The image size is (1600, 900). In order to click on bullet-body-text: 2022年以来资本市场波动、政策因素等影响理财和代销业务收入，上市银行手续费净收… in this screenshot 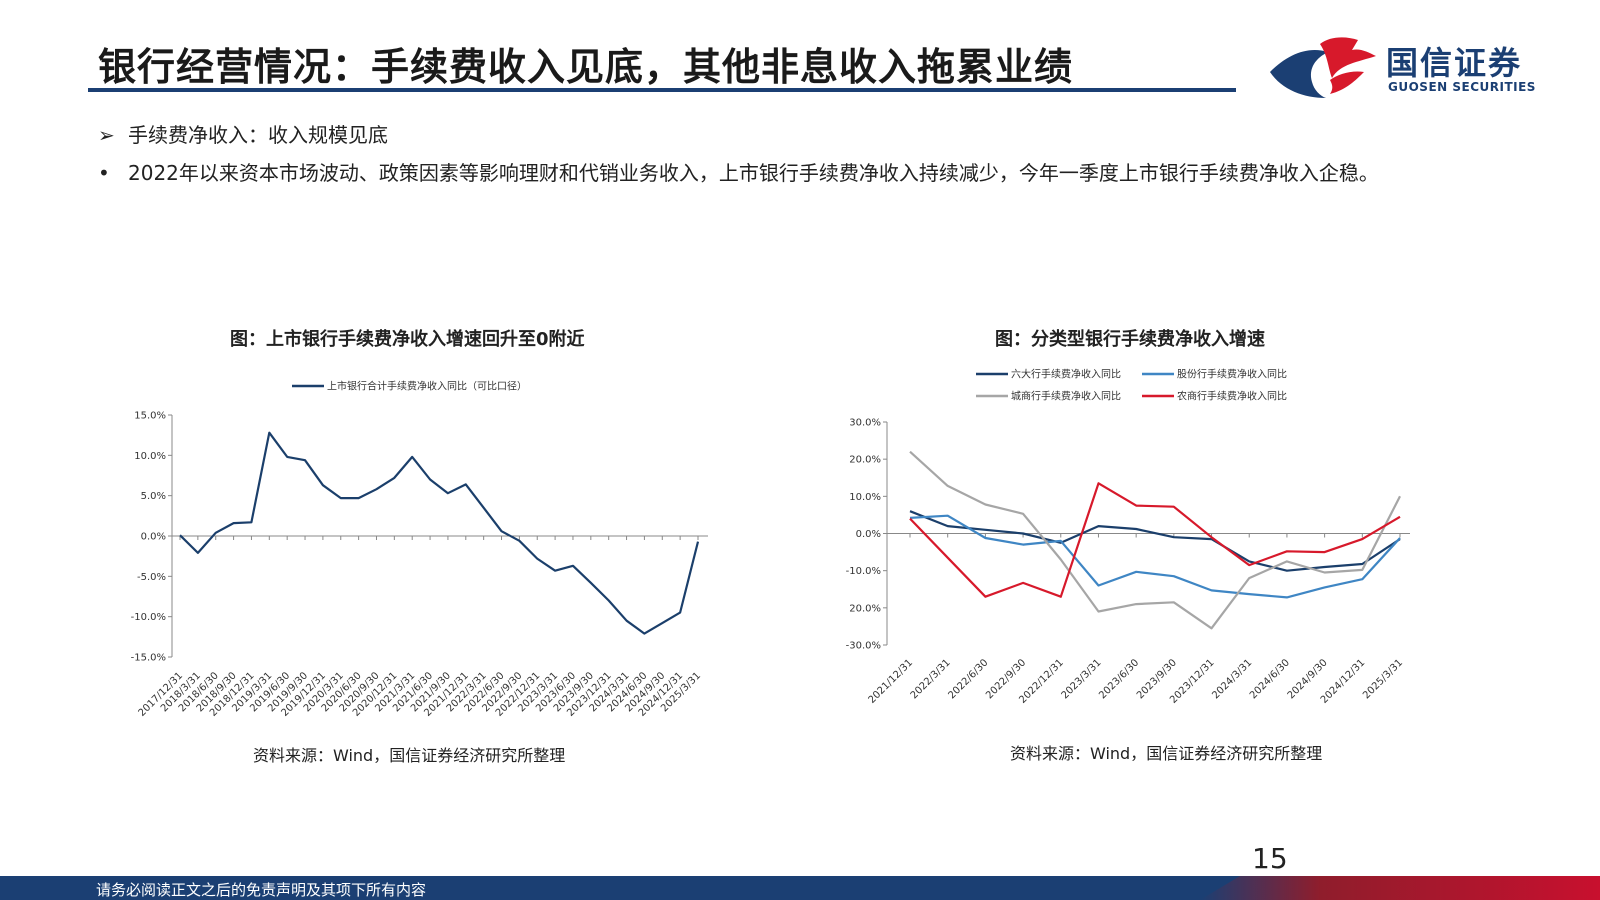, I will do `click(753, 173)`.